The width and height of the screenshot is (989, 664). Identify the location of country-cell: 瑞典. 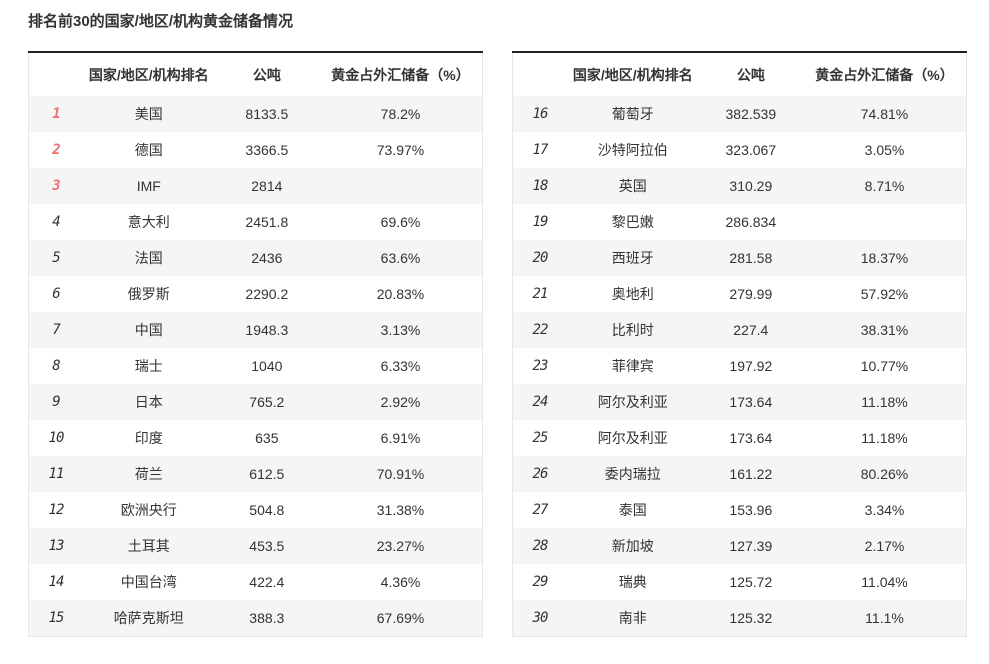
(632, 582).